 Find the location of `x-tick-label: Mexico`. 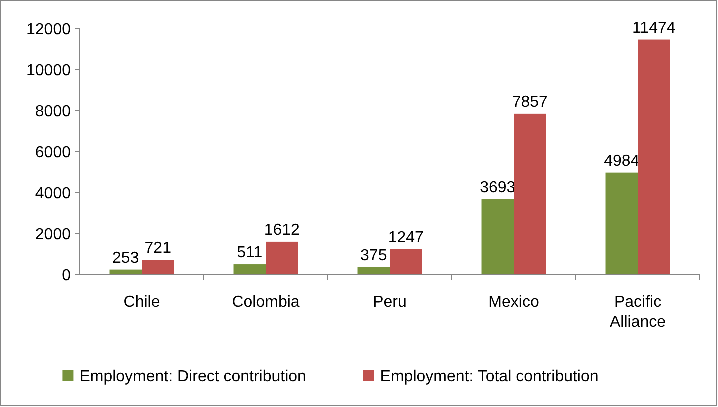

x-tick-label: Mexico is located at coordinates (514, 302).